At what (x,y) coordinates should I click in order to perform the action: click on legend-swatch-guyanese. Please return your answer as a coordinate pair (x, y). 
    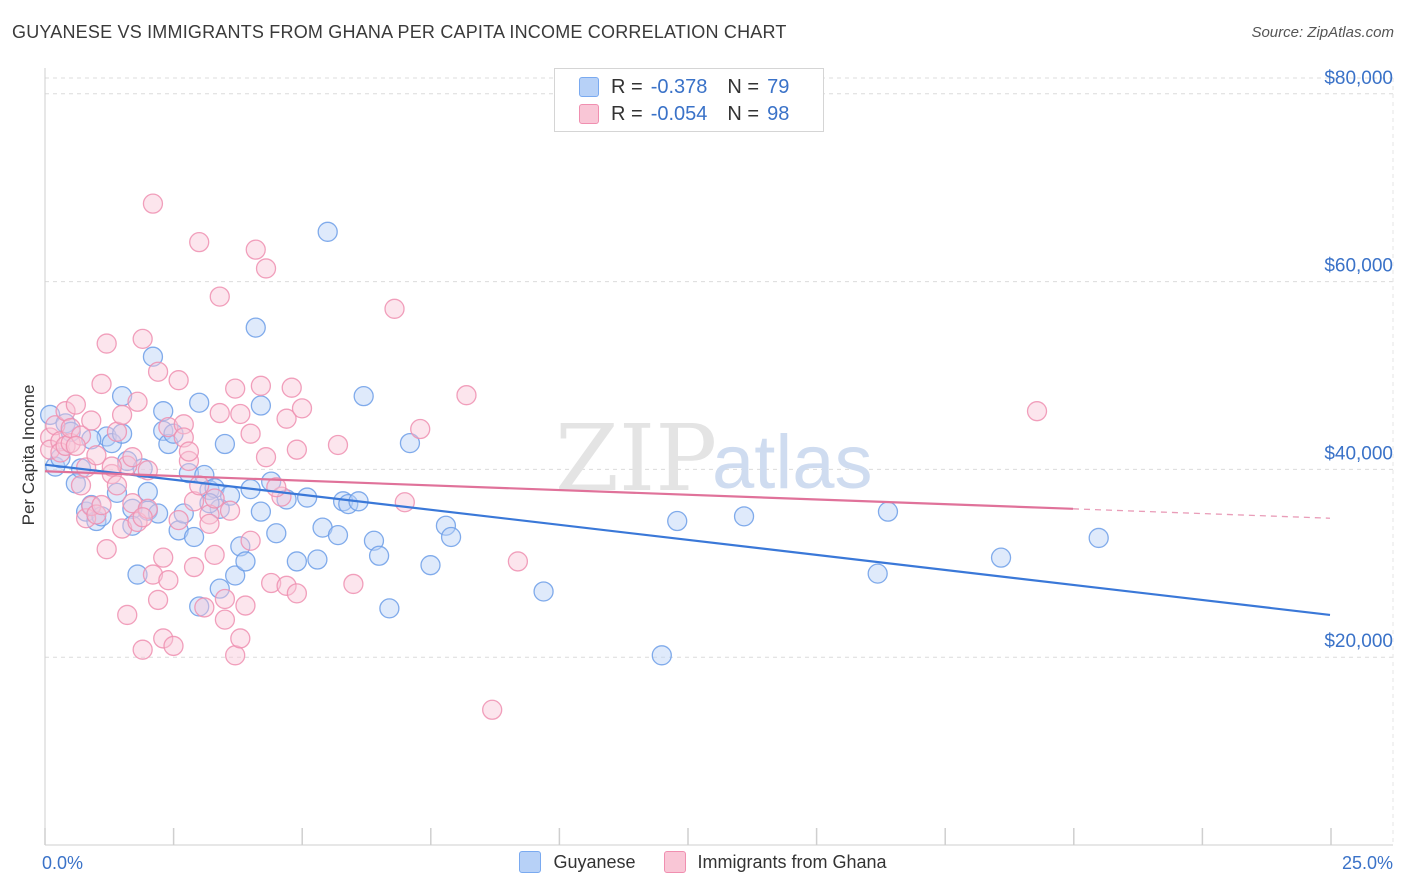
    Looking at the image, I should click on (530, 862).